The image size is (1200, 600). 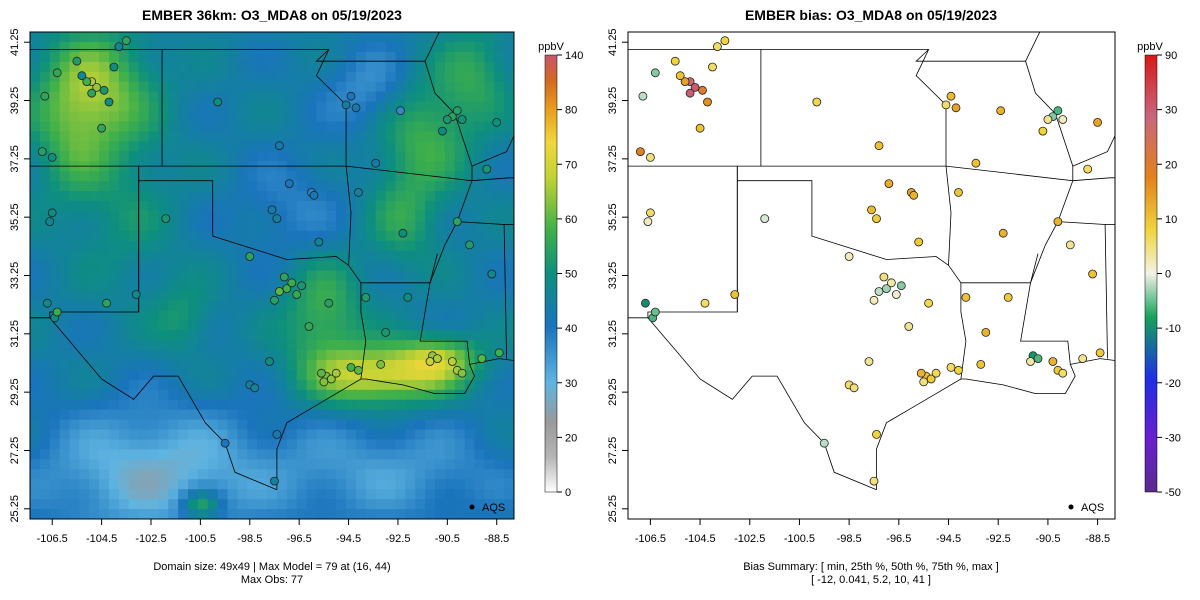 What do you see at coordinates (299, 539) in the screenshot?
I see `x-tick-label: -96.5` at bounding box center [299, 539].